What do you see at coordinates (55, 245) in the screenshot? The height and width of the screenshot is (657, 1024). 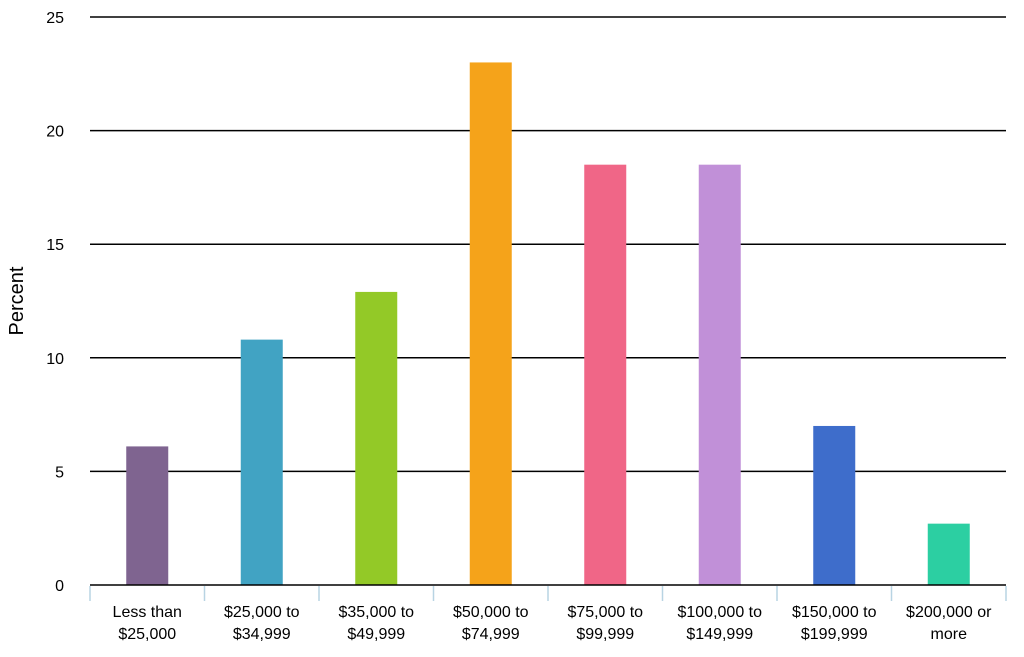 I see `y-tick-label: 15` at bounding box center [55, 245].